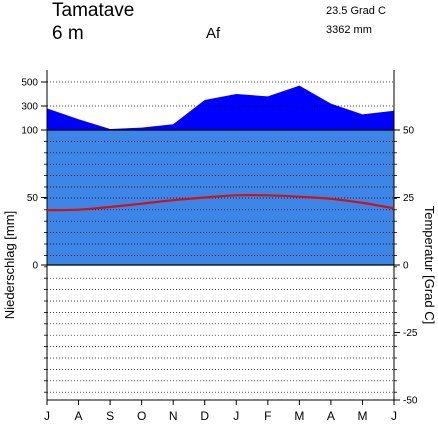 The width and height of the screenshot is (438, 428). I want to click on climate-class: Af, so click(213, 33).